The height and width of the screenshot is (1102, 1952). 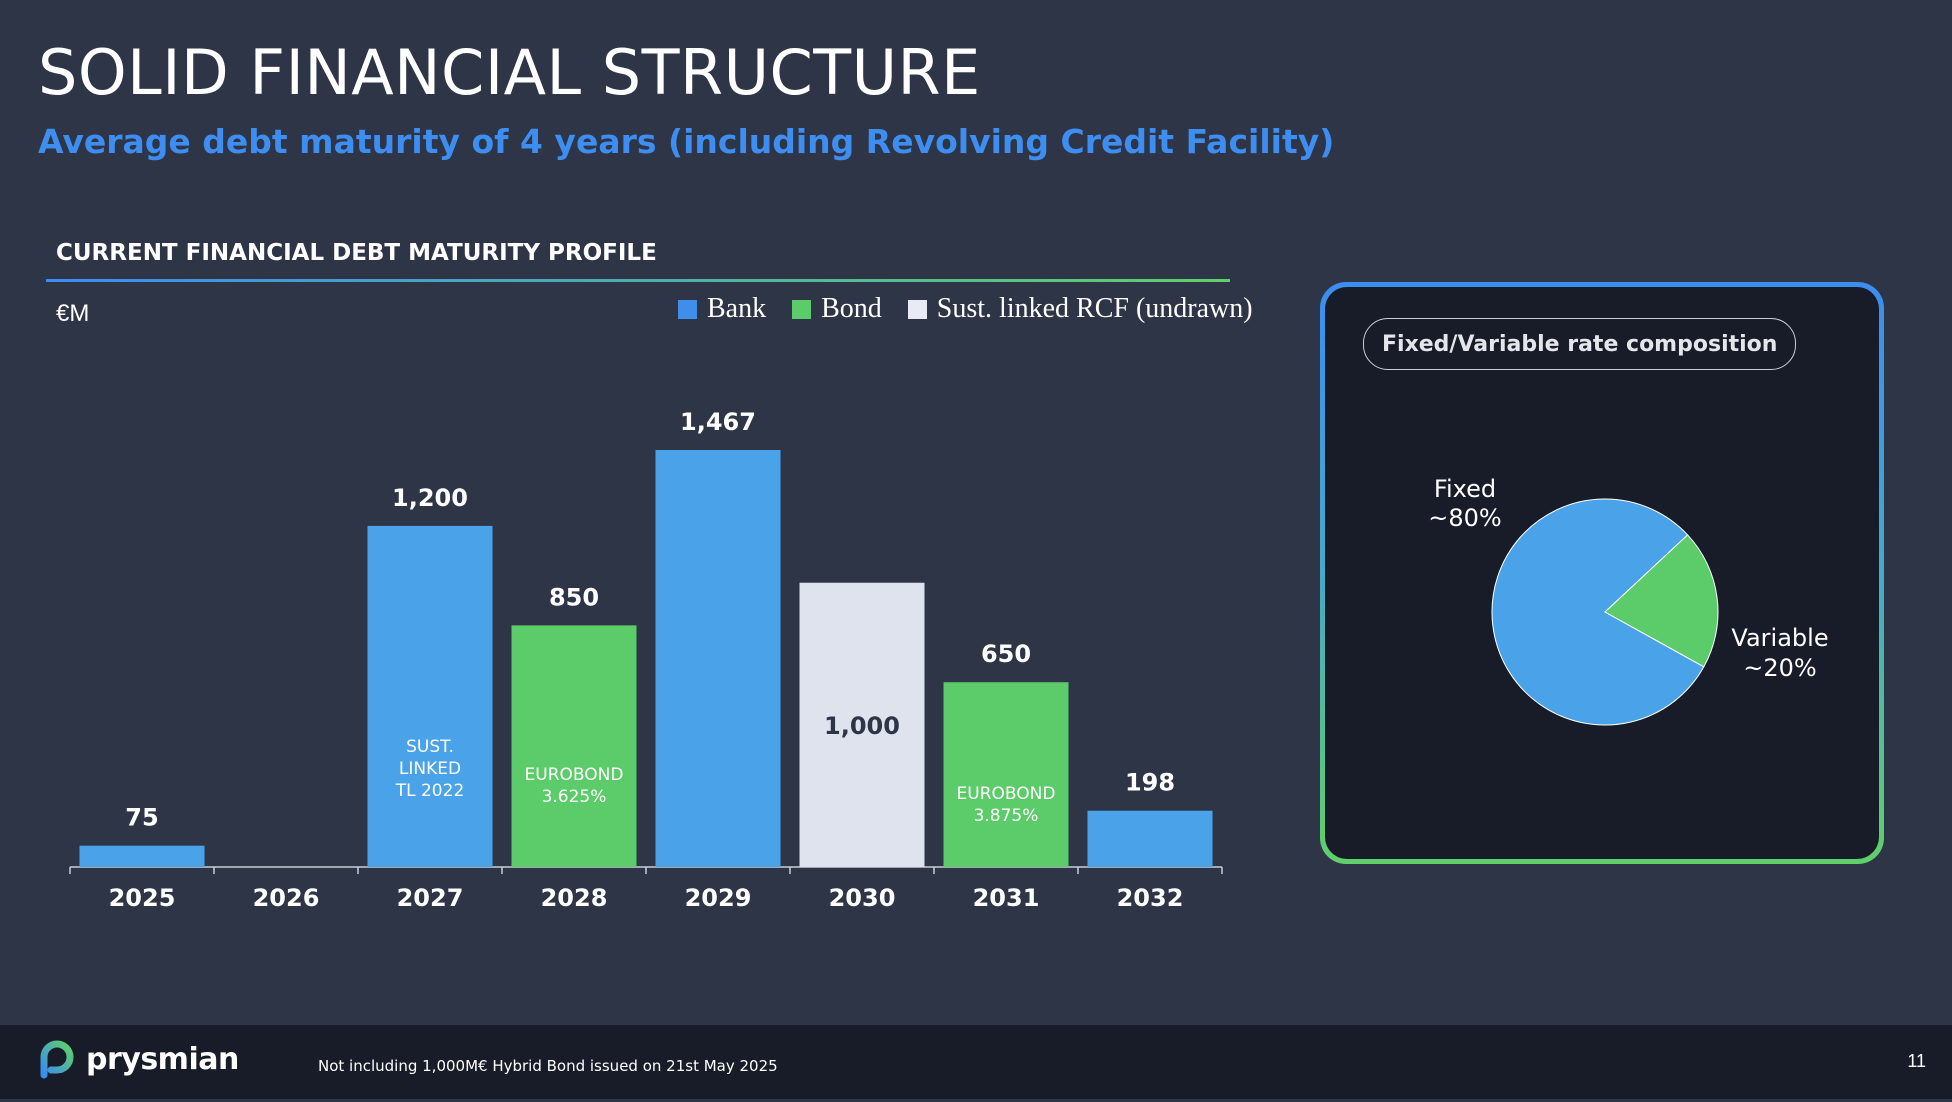 I want to click on prysmian-logo-text: prysmian, so click(x=162, y=1059).